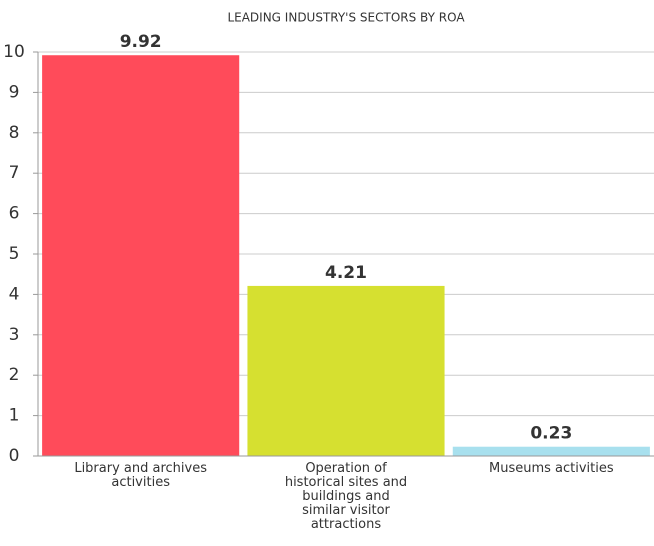 This screenshot has height=546, width=654. What do you see at coordinates (14, 92) in the screenshot?
I see `y-tick-label: 9` at bounding box center [14, 92].